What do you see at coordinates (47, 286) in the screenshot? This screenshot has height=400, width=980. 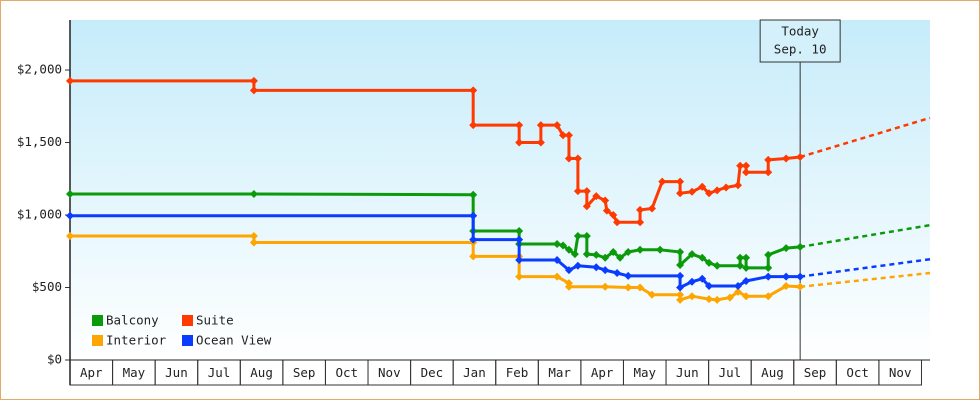 I see `y-tick-label: $500` at bounding box center [47, 286].